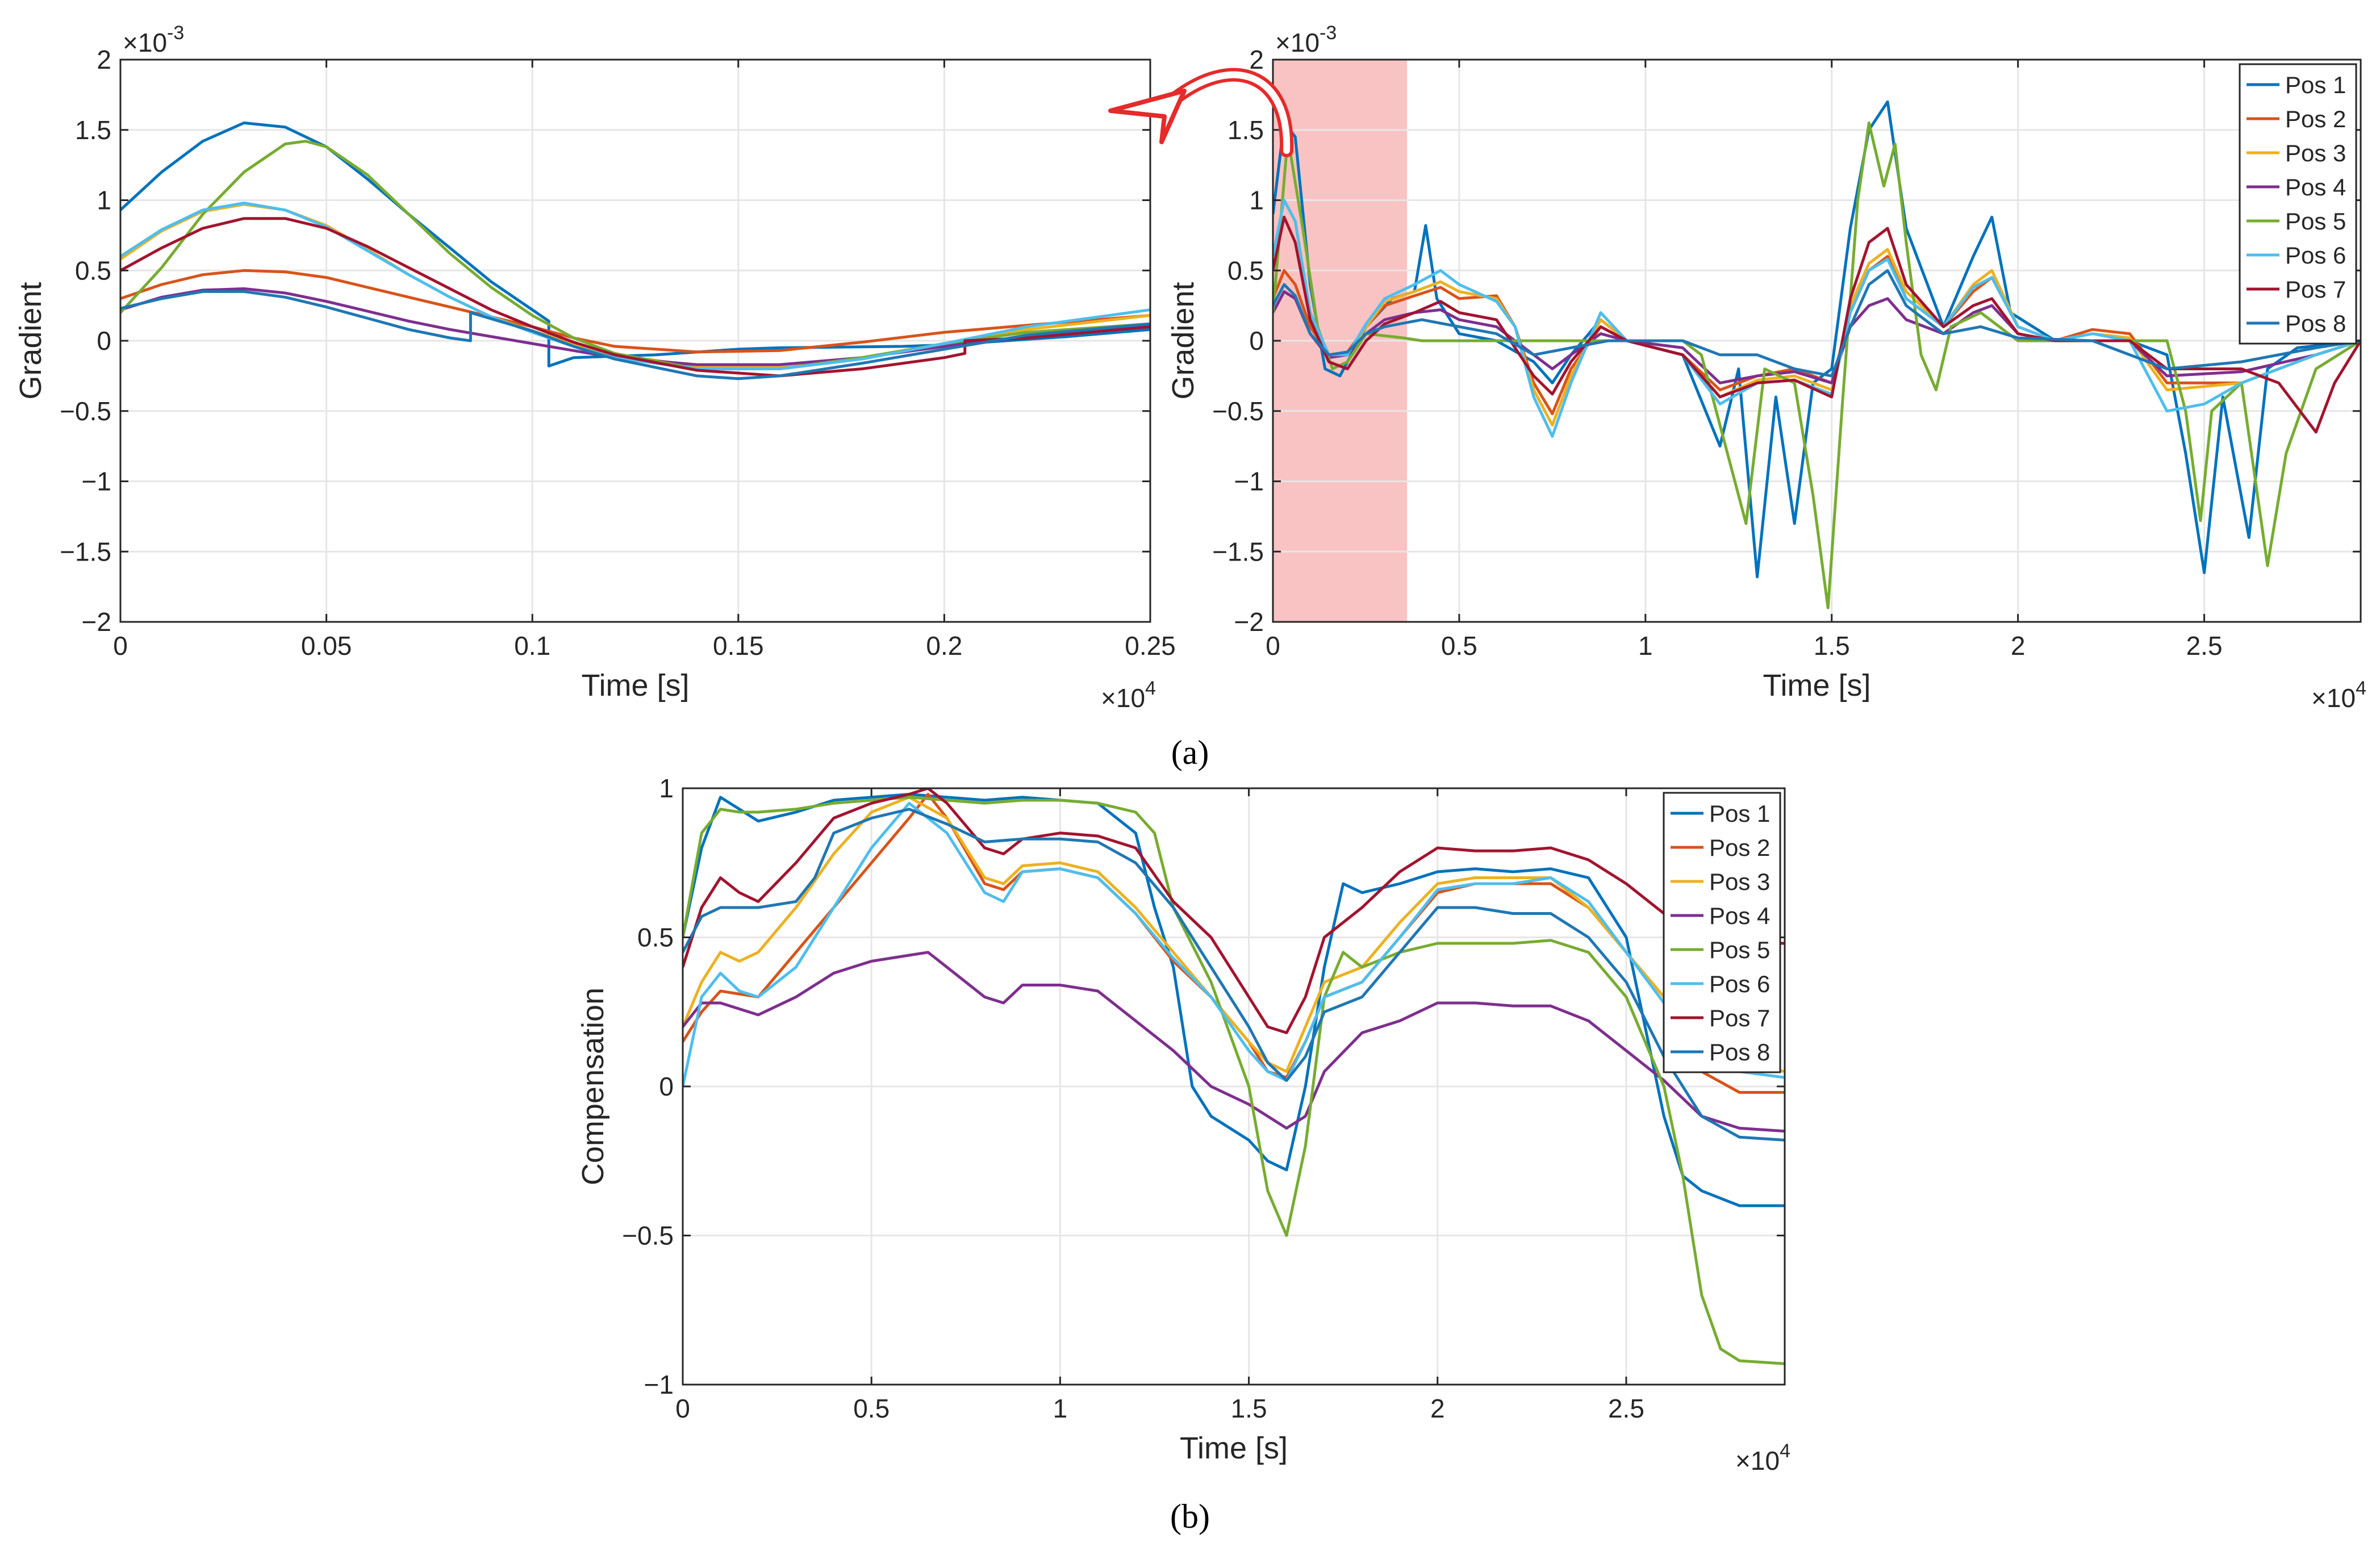 This screenshot has width=2380, height=1551. I want to click on x-tick-label: 0.25, so click(1150, 645).